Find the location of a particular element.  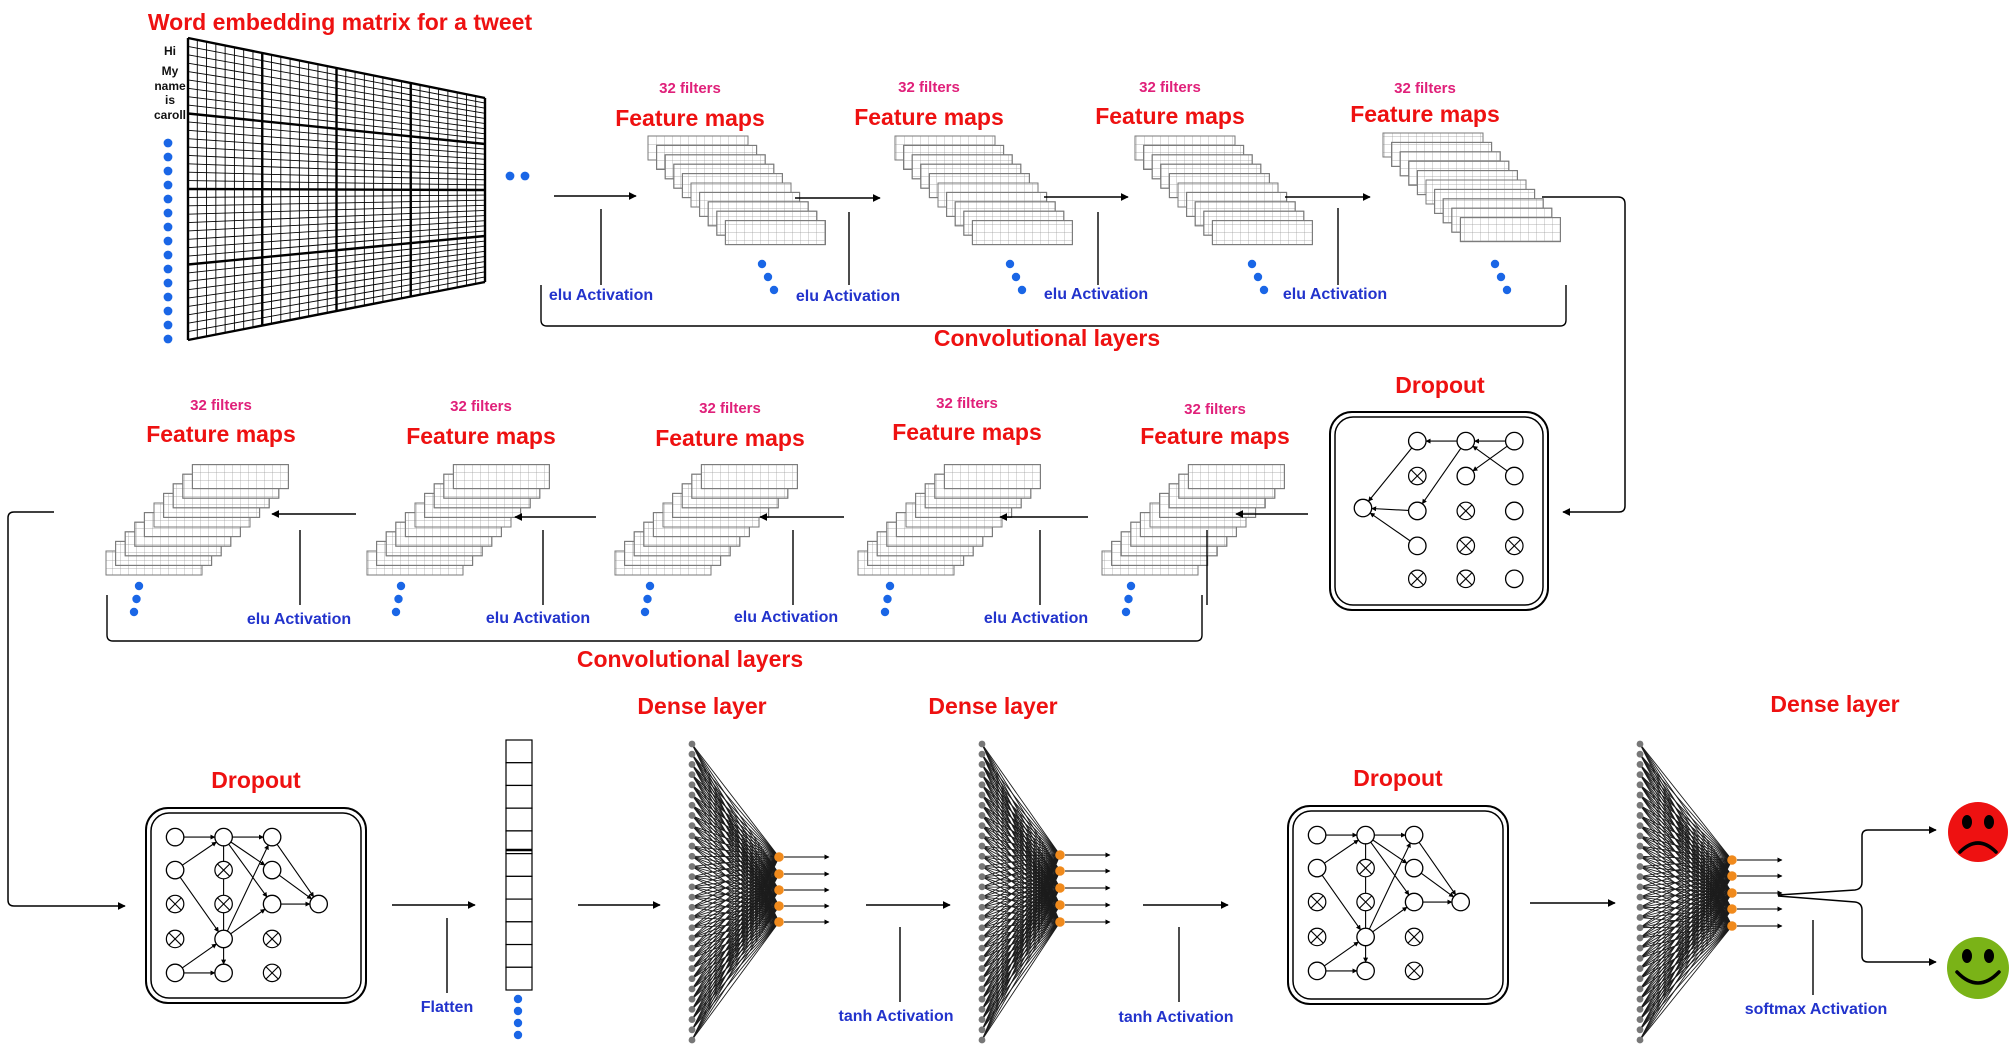

dropout-outer-frame is located at coordinates (1398, 905).